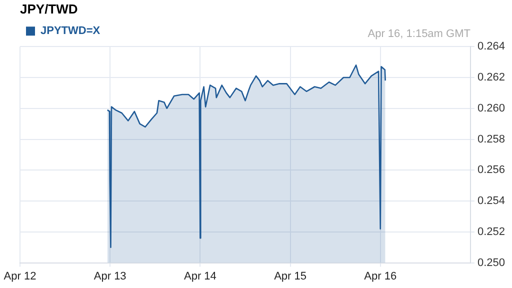 This screenshot has height=288, width=512. Describe the element at coordinates (491, 201) in the screenshot. I see `y-tick-label: 0.254` at that location.